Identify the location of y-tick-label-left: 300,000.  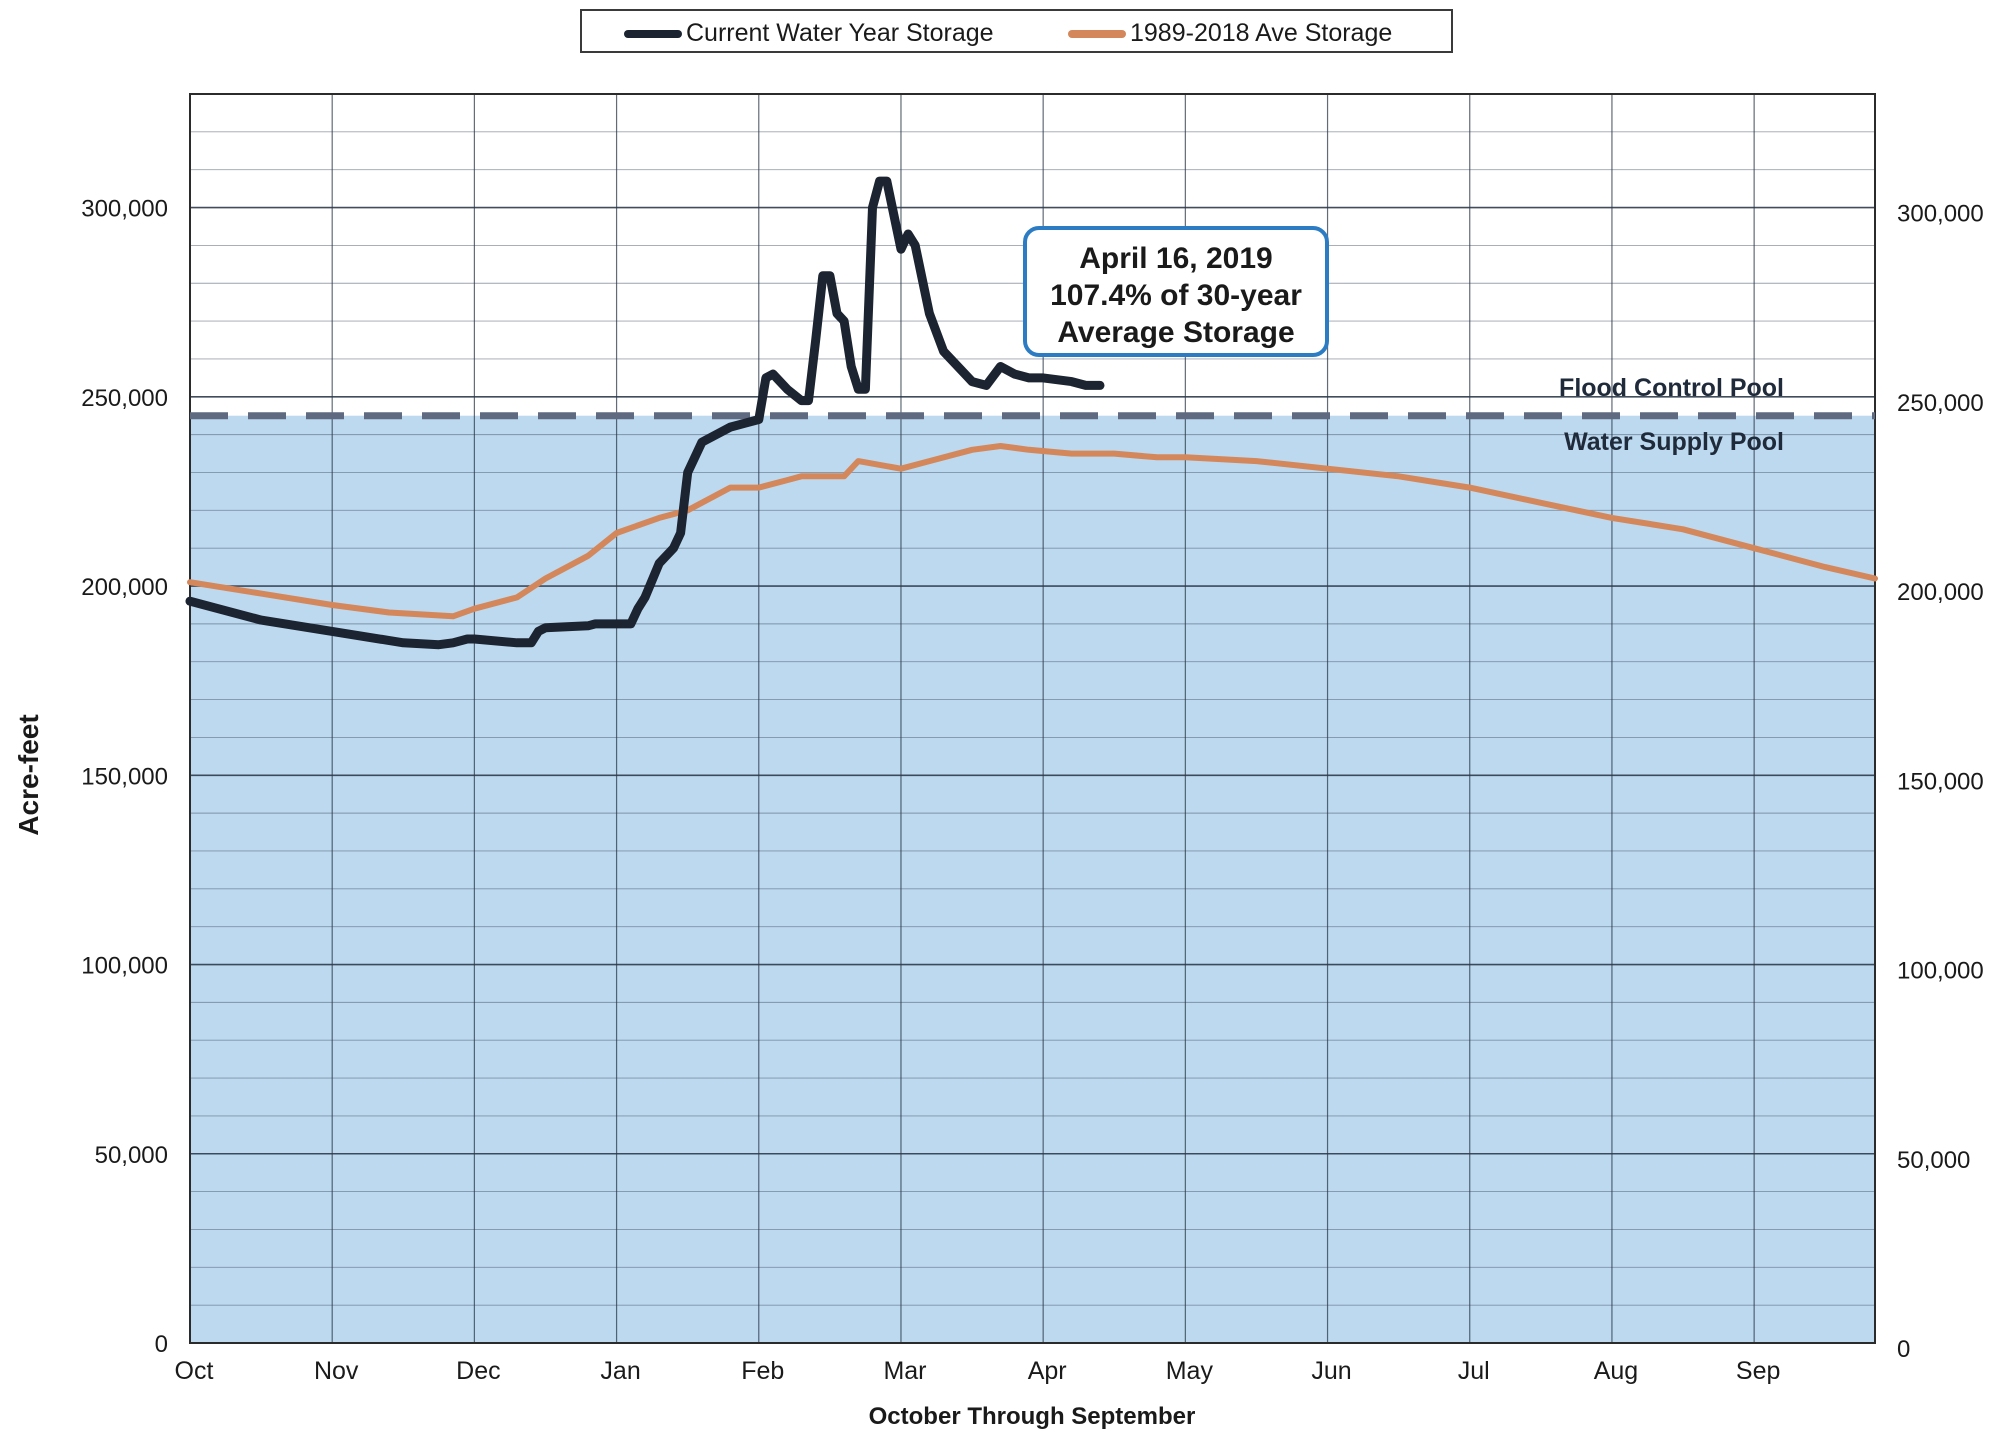
(124, 209).